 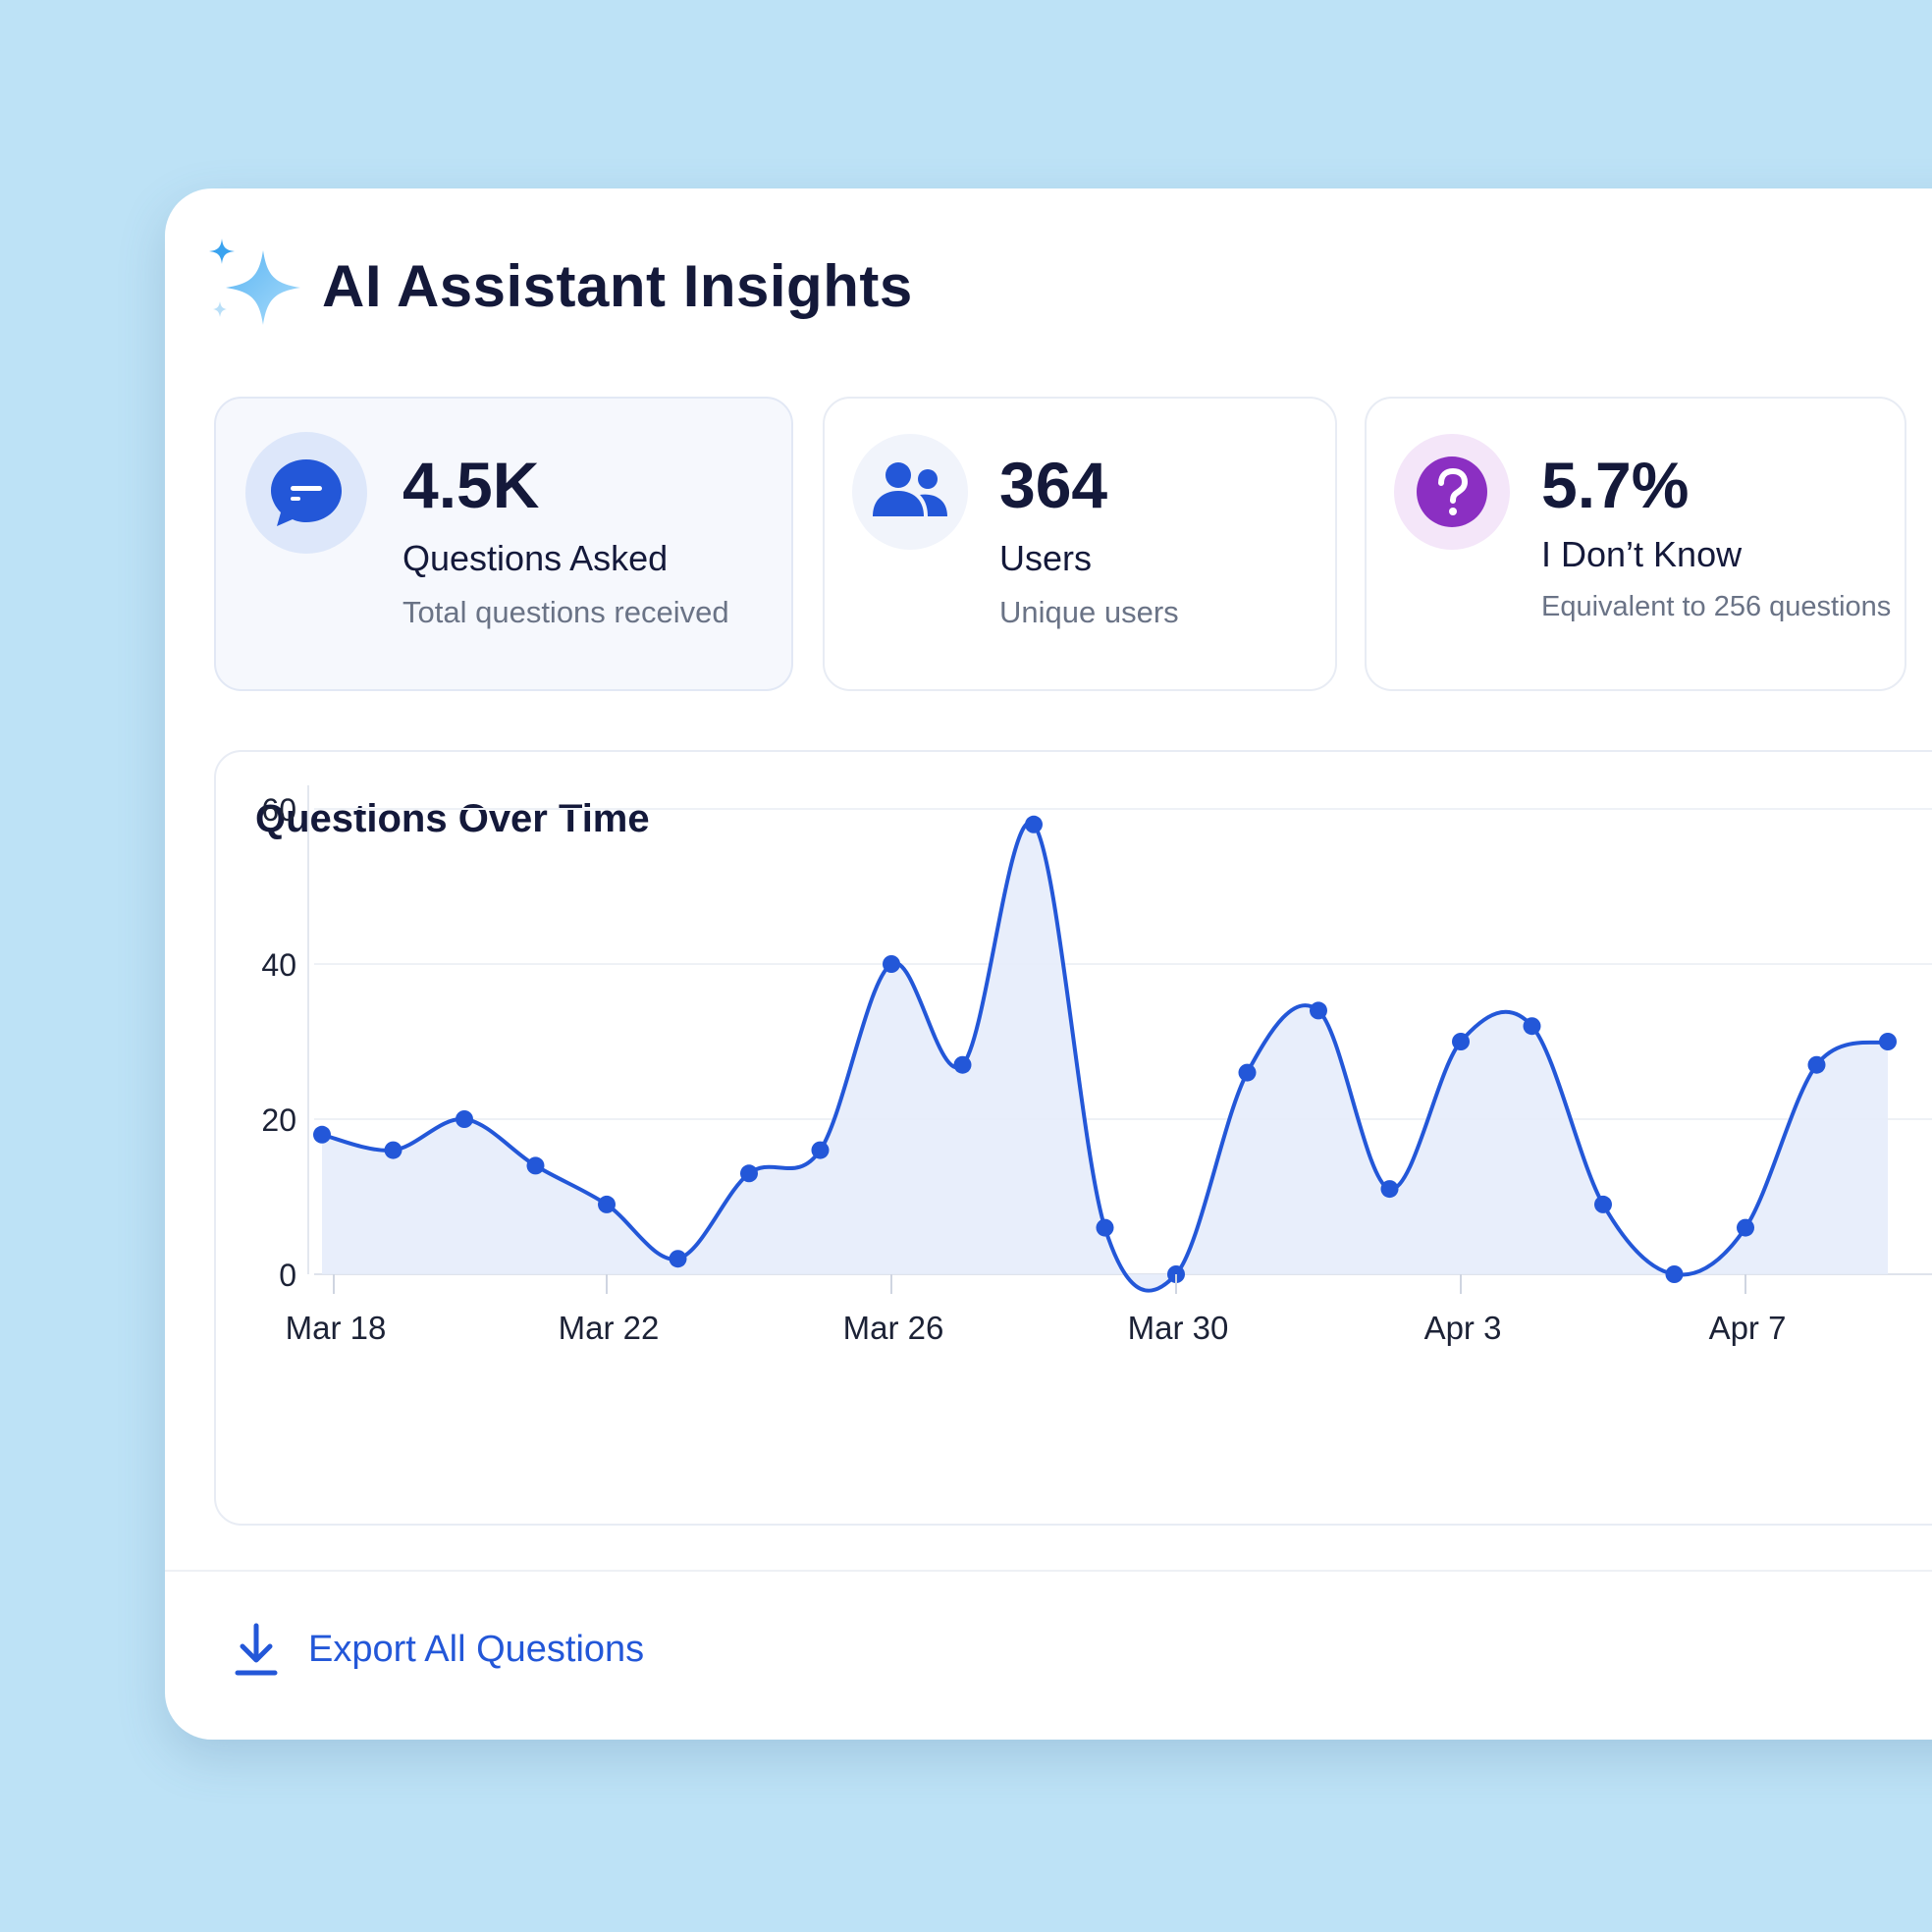 What do you see at coordinates (1048, 1571) in the screenshot?
I see `footer-divider` at bounding box center [1048, 1571].